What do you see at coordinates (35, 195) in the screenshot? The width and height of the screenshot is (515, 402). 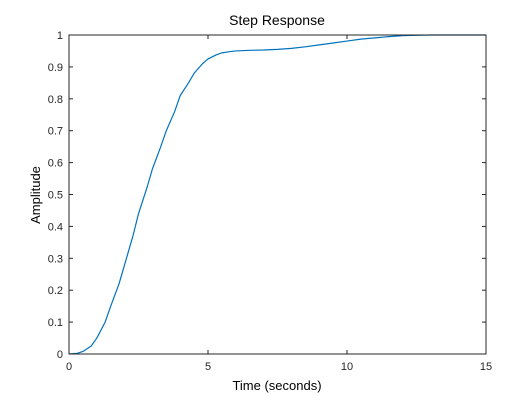 I see `y-axis-title: Amplitude` at bounding box center [35, 195].